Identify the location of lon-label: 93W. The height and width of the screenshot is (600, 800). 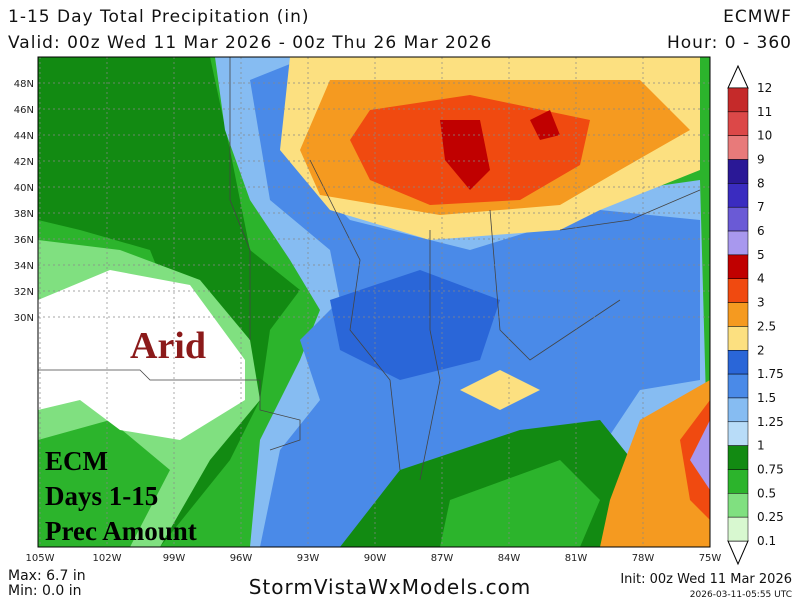
(308, 558).